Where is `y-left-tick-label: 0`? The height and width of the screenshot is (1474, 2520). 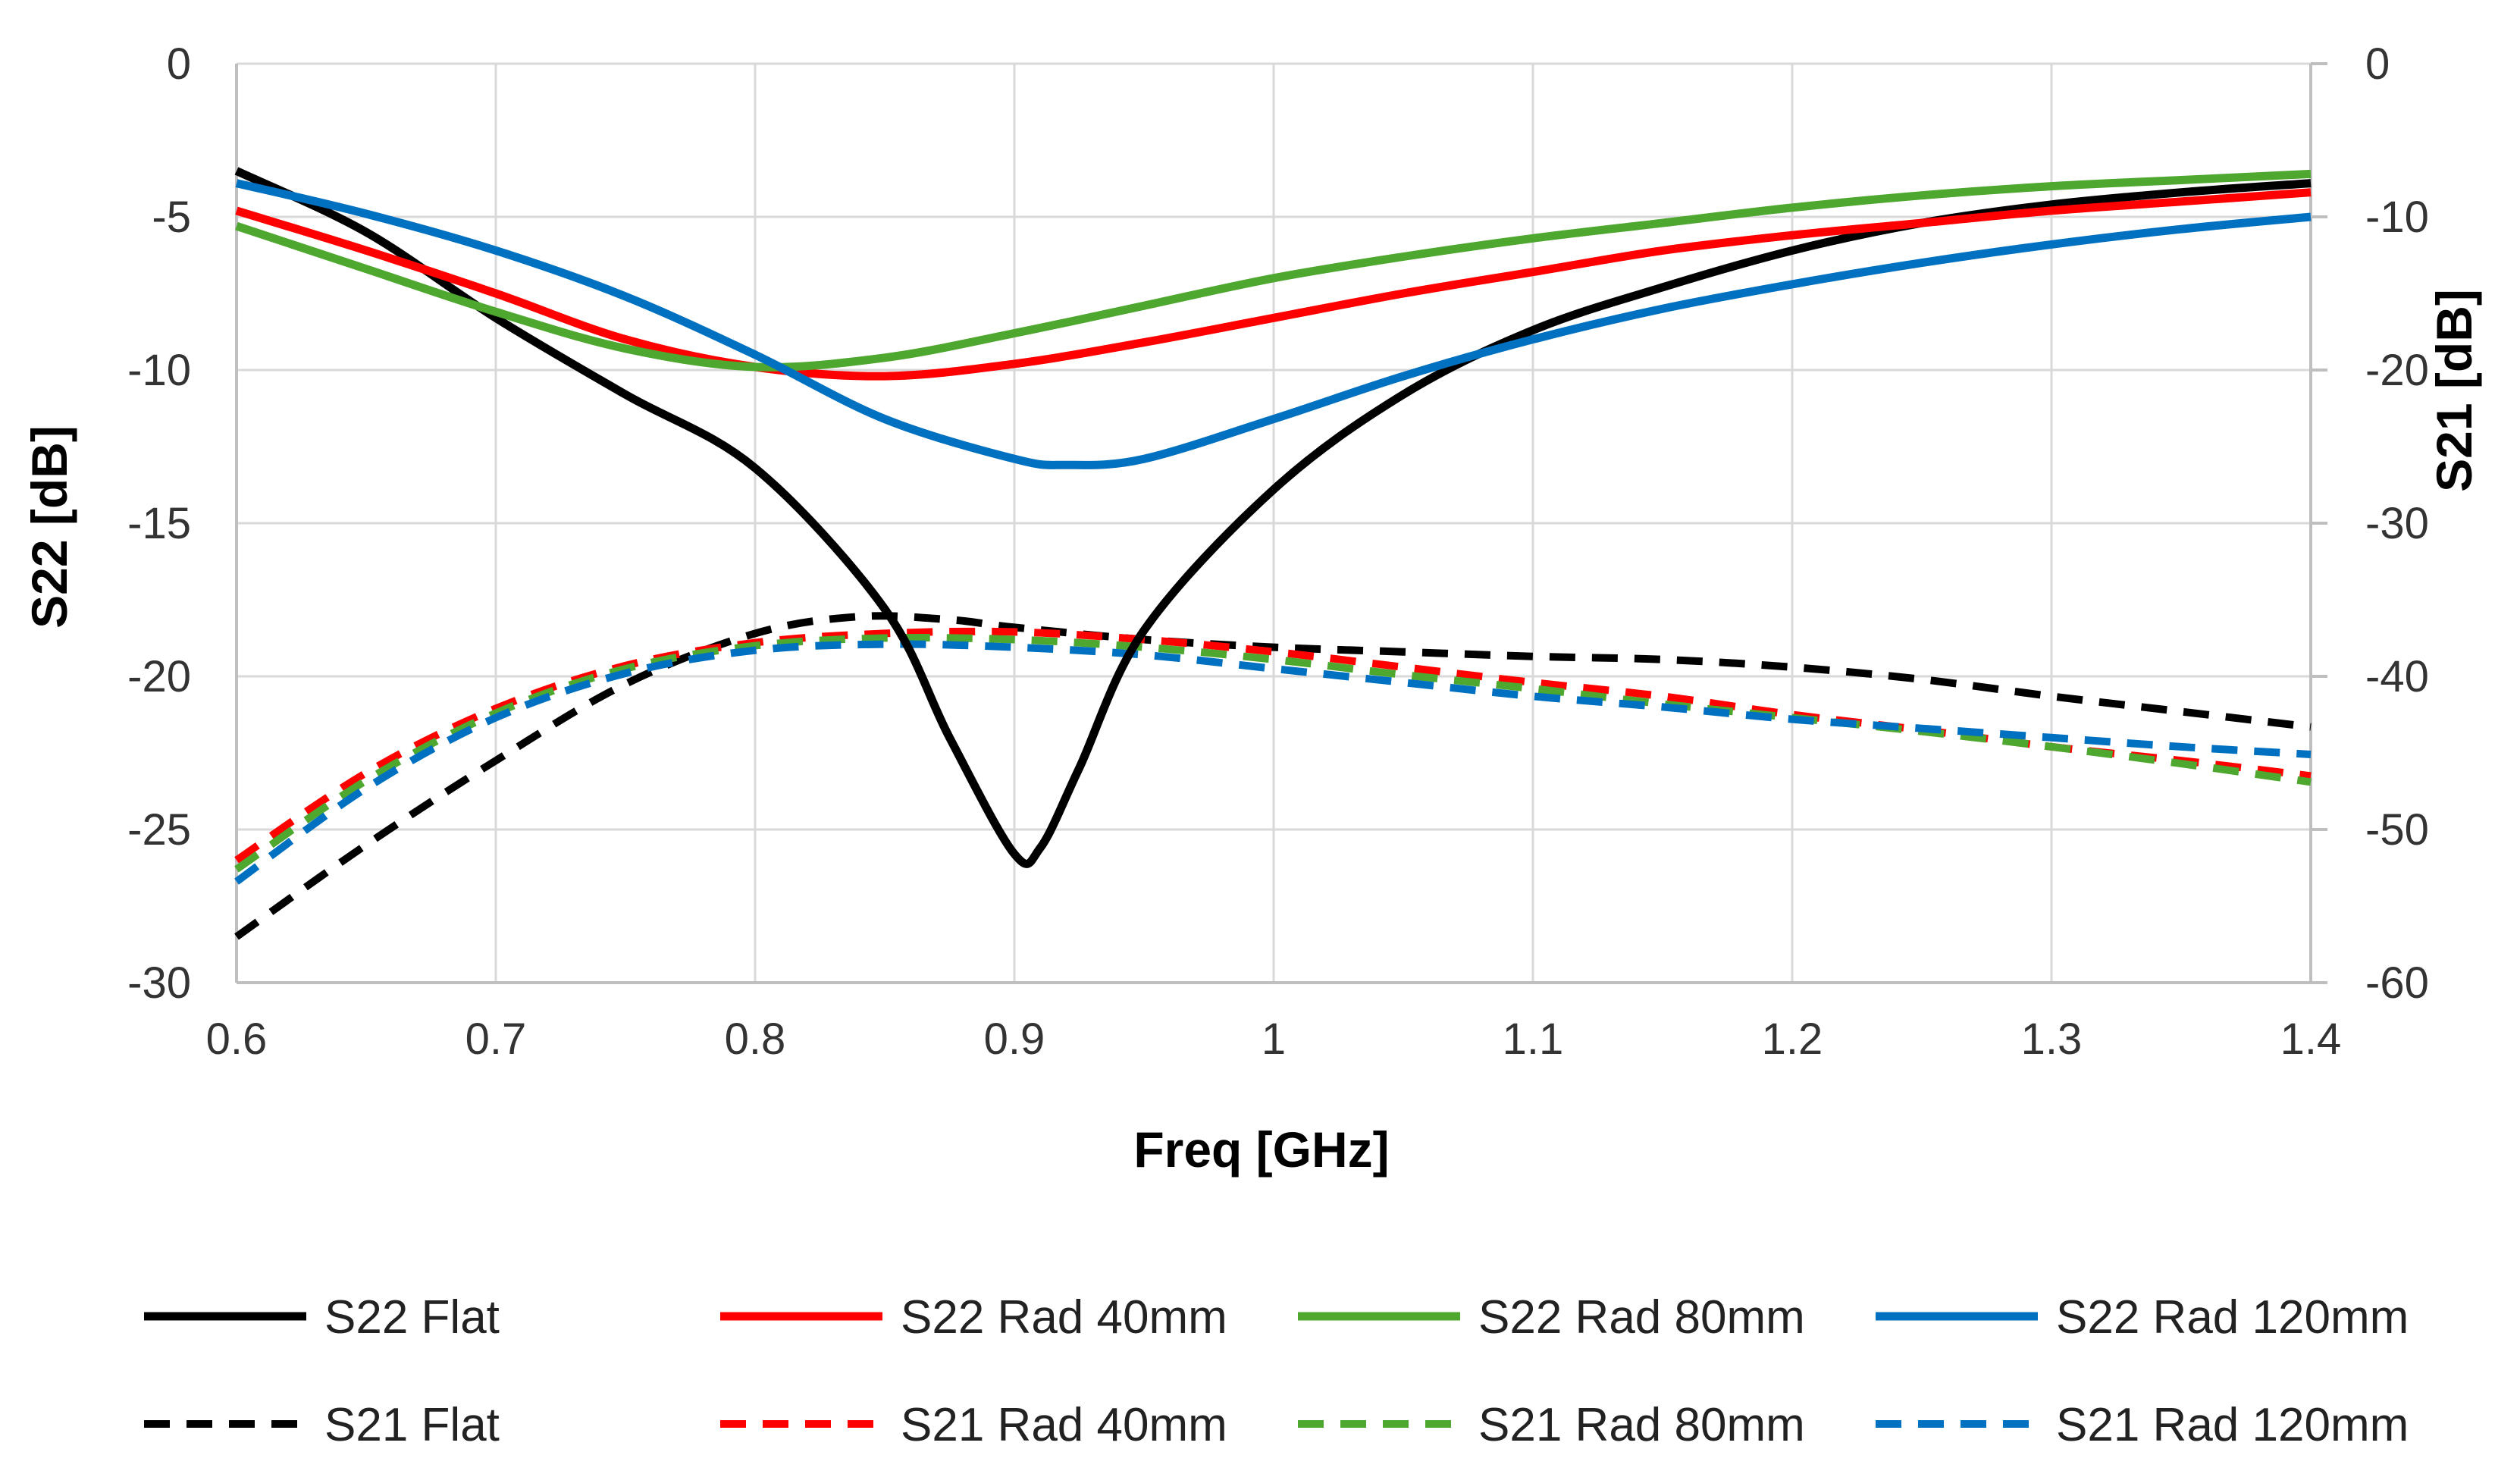
y-left-tick-label: 0 is located at coordinates (179, 64).